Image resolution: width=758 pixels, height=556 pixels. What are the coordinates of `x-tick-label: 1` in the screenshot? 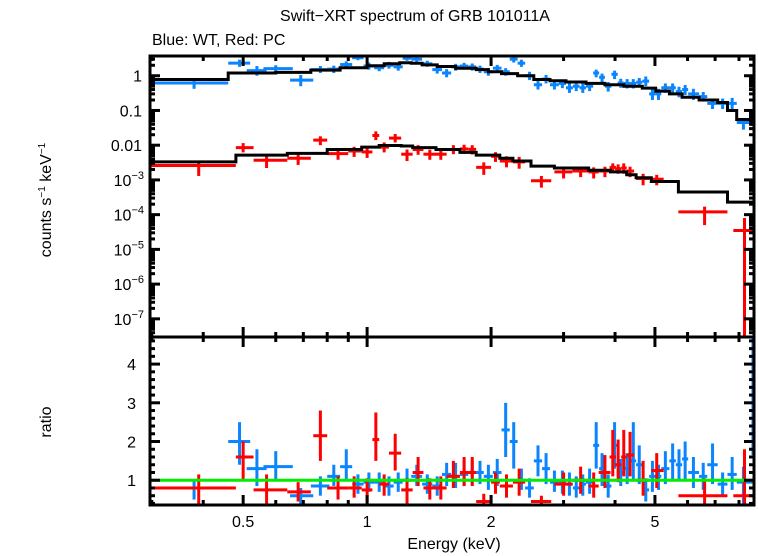 It's located at (367, 522).